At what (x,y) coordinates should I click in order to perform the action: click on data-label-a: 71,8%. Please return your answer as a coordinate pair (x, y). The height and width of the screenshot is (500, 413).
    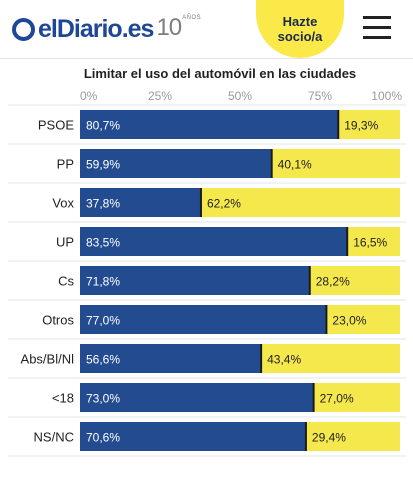
    Looking at the image, I should click on (103, 282).